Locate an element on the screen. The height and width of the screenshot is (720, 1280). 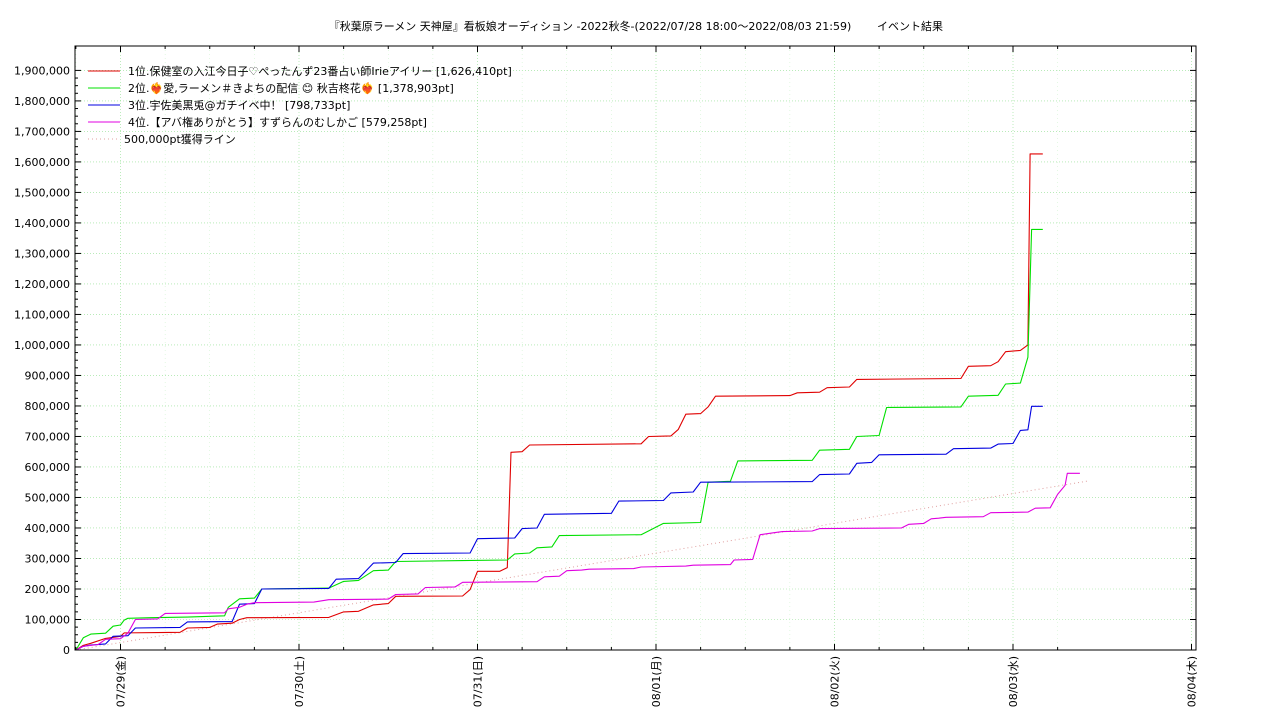
y-tick-label: 400,000 is located at coordinates (48, 528).